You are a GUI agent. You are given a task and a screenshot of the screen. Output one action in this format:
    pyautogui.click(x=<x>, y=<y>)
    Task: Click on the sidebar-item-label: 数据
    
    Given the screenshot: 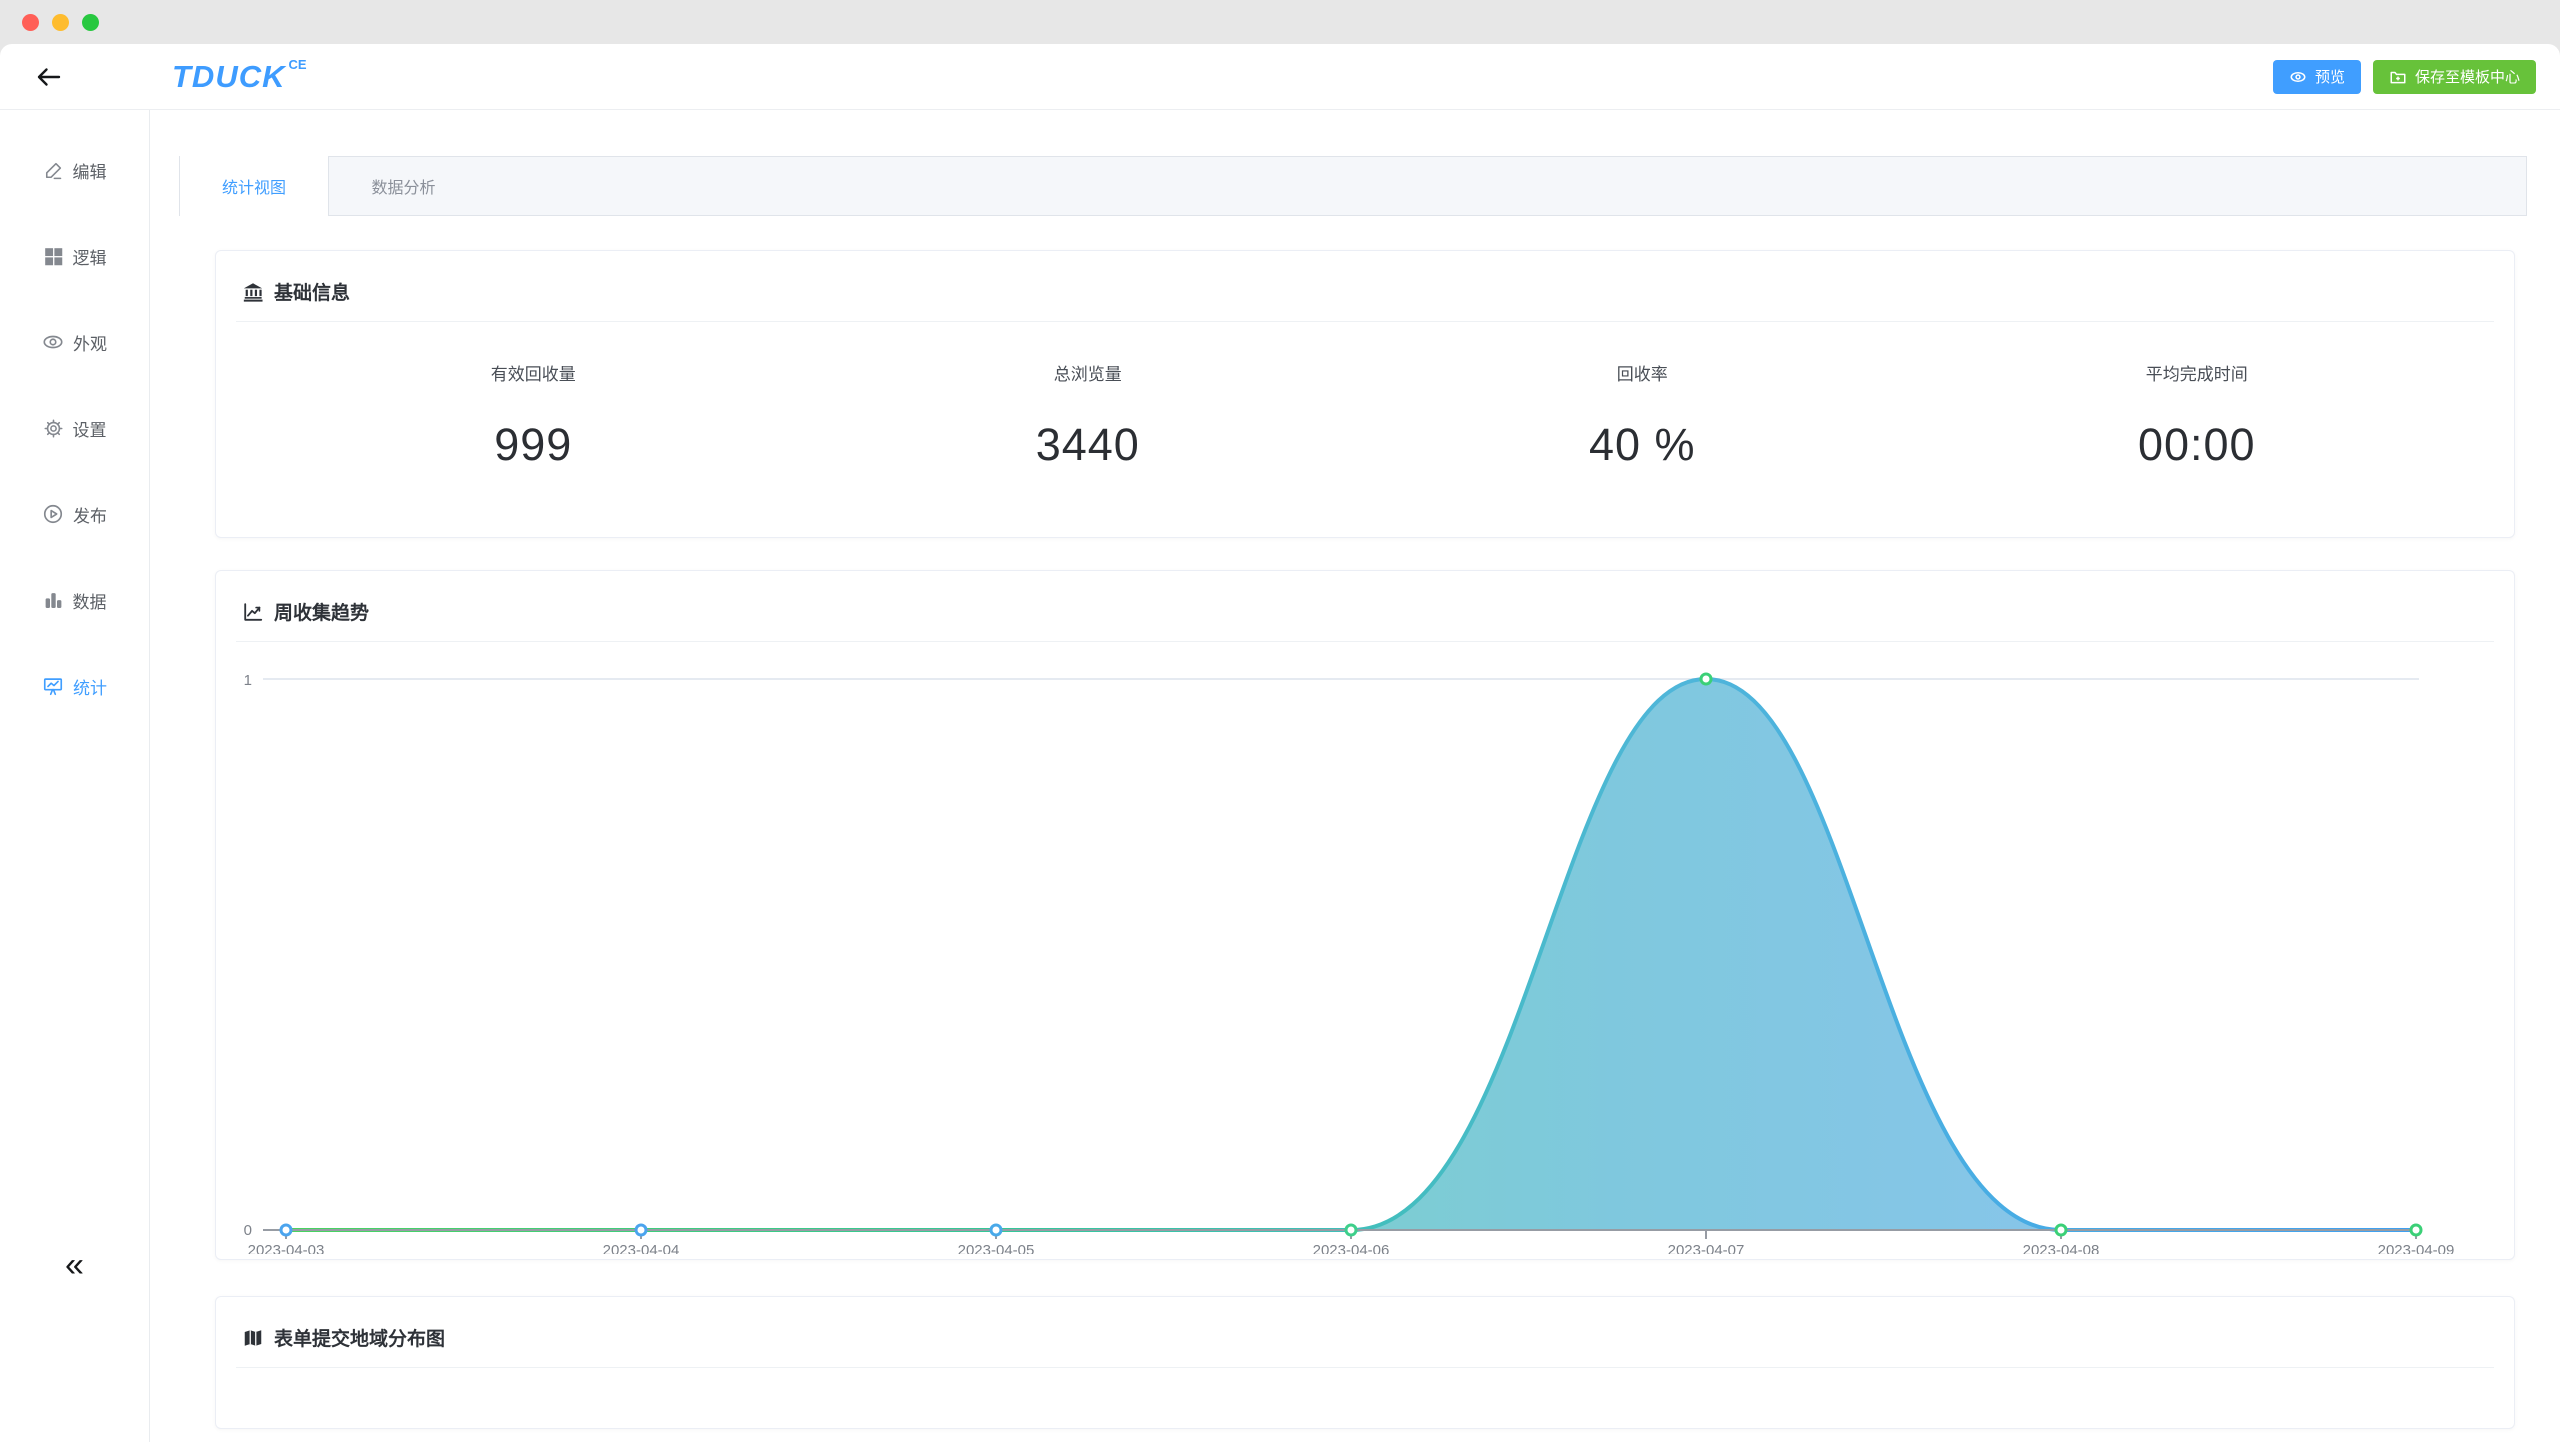 What is the action you would take?
    pyautogui.click(x=89, y=602)
    